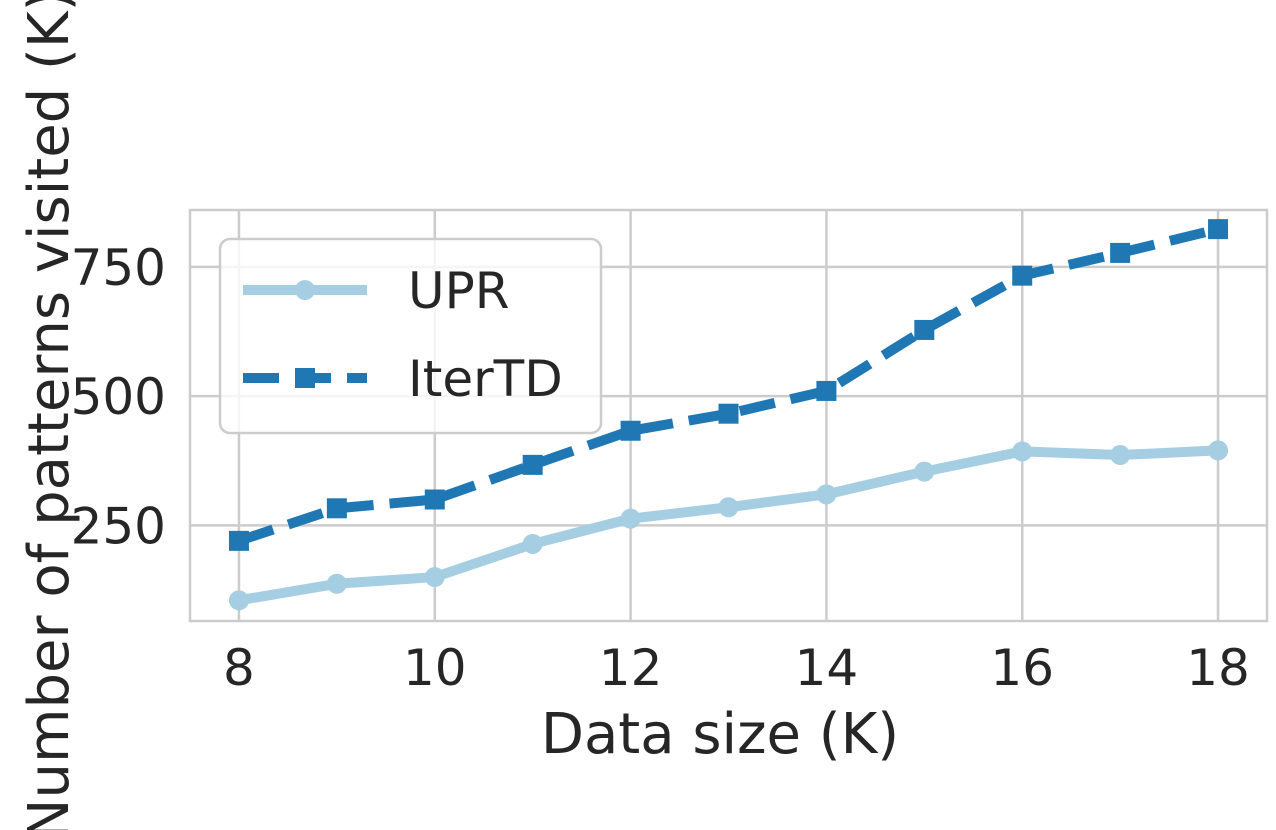  I want to click on y-tick-label: 500, so click(118, 397).